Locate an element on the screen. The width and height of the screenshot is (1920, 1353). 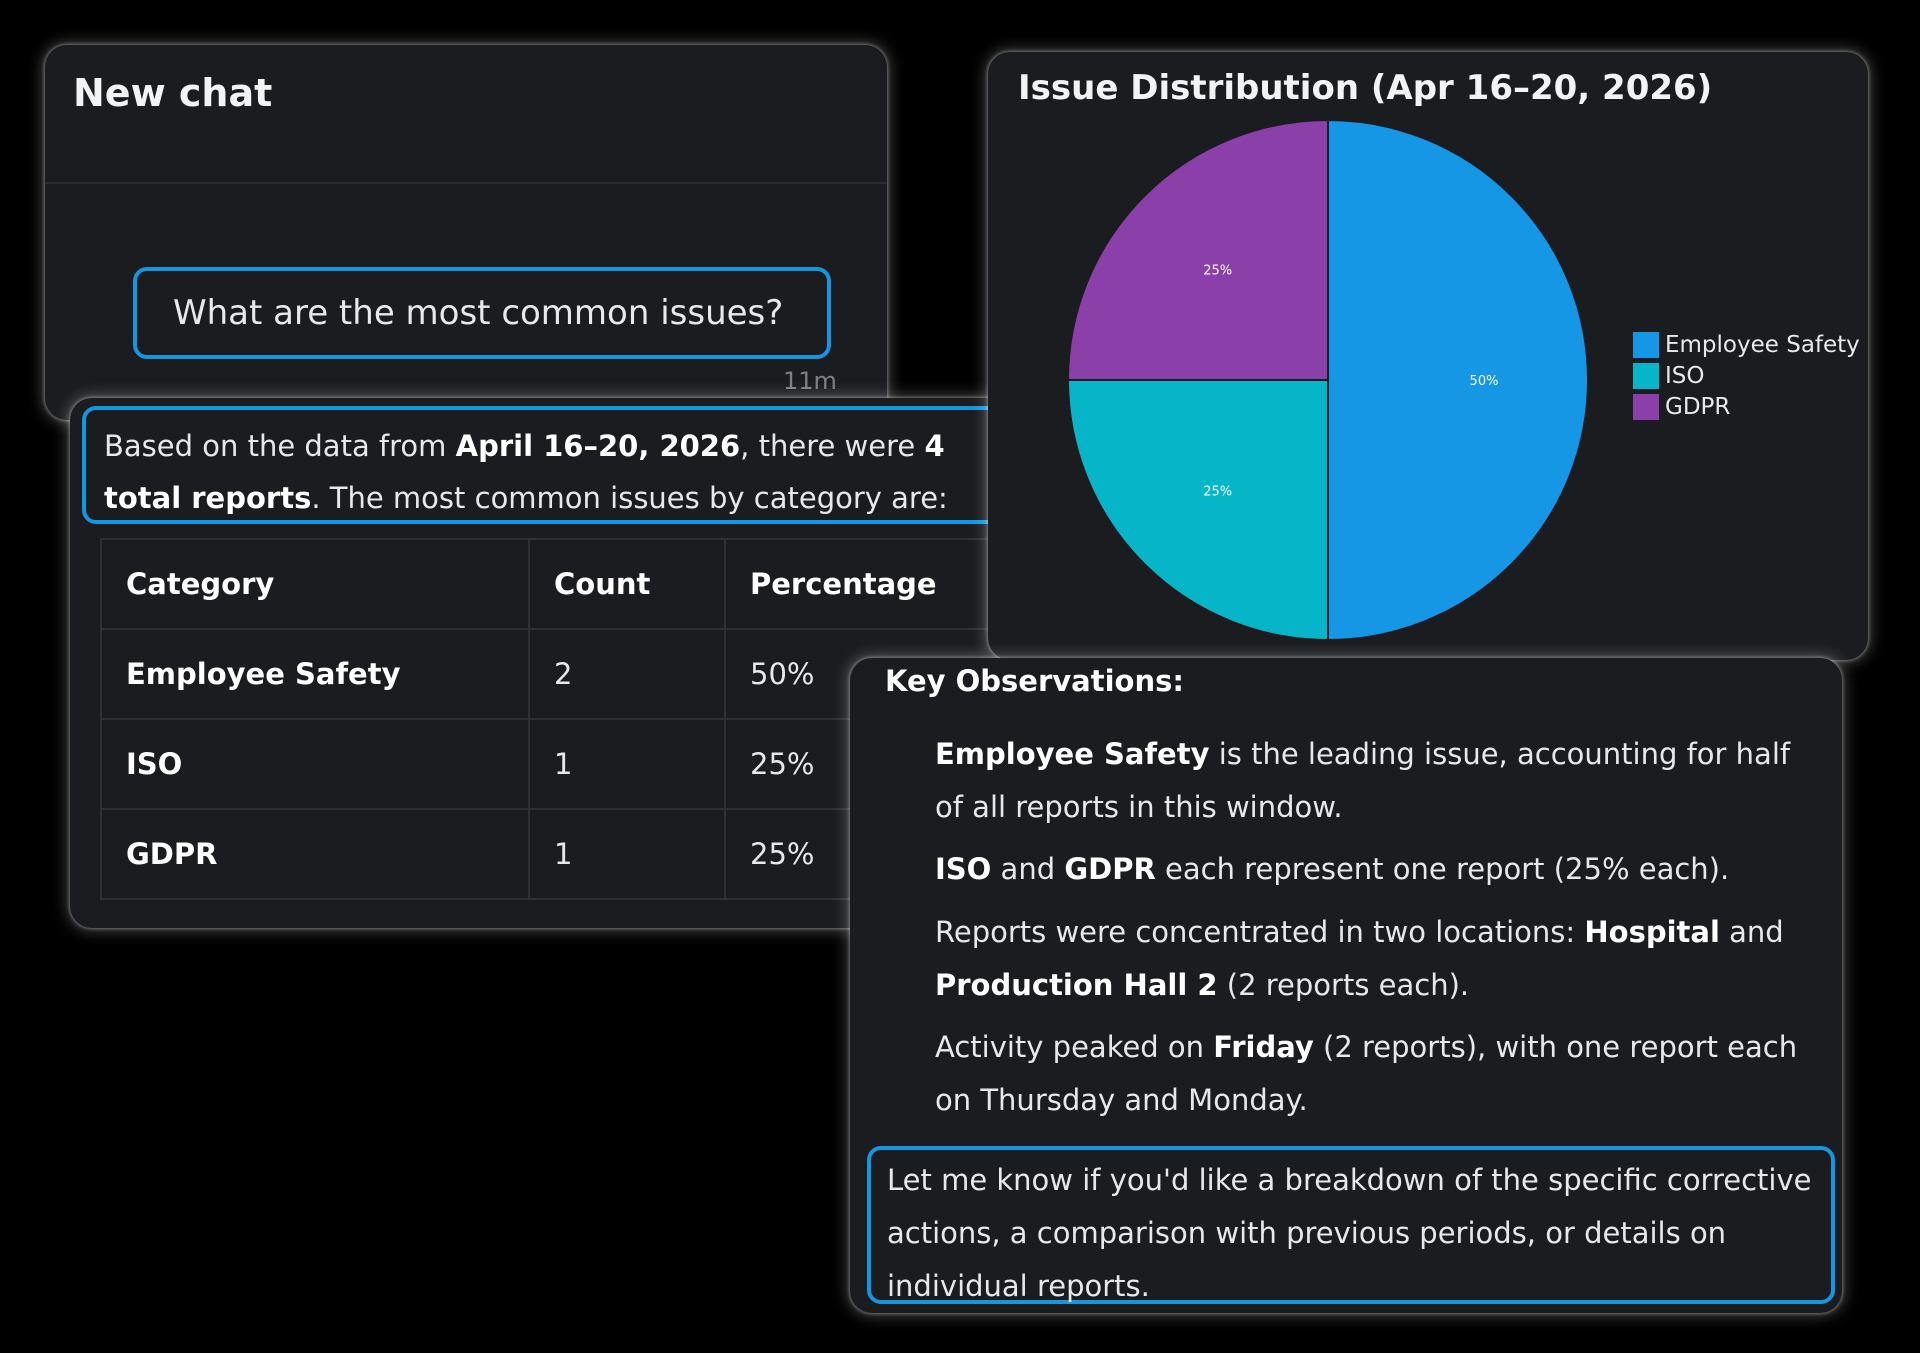
cell-category: Employee Safety is located at coordinates (315, 674).